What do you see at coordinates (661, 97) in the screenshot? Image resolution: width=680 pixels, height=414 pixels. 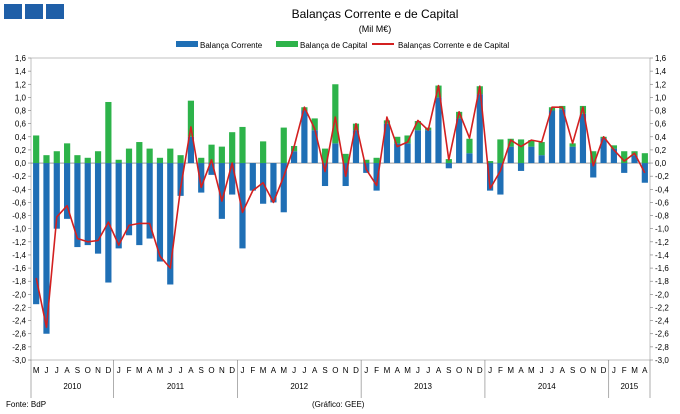 I see `y-tick-label-right: 1,0` at bounding box center [661, 97].